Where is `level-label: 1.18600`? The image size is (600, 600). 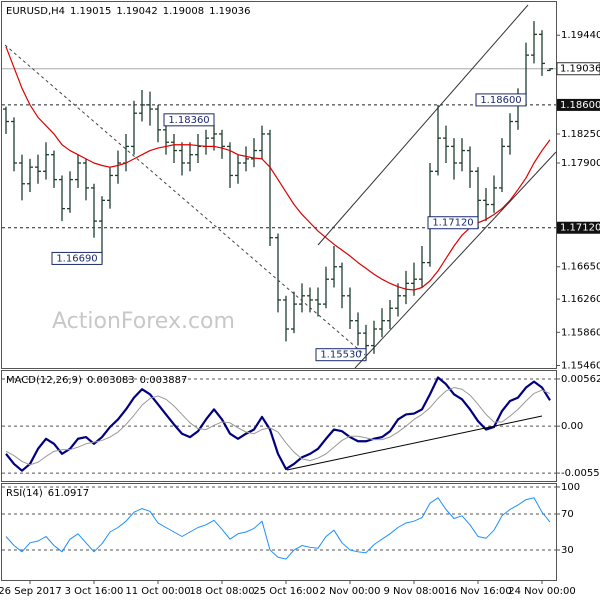 level-label: 1.18600 is located at coordinates (580, 105).